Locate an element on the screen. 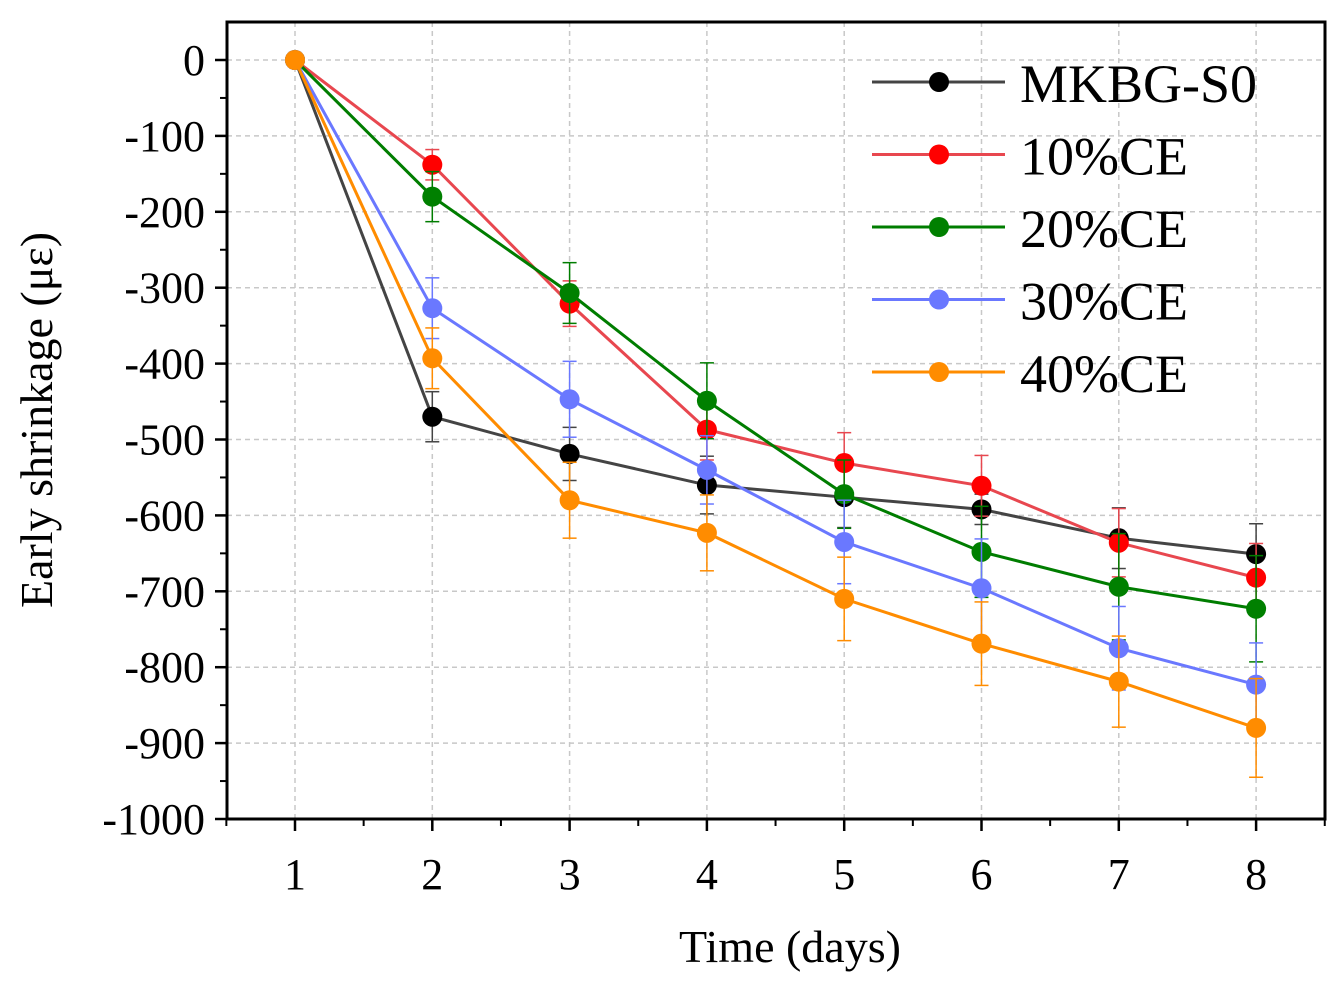 The image size is (1341, 984). y-tick-label: -900 is located at coordinates (164, 743).